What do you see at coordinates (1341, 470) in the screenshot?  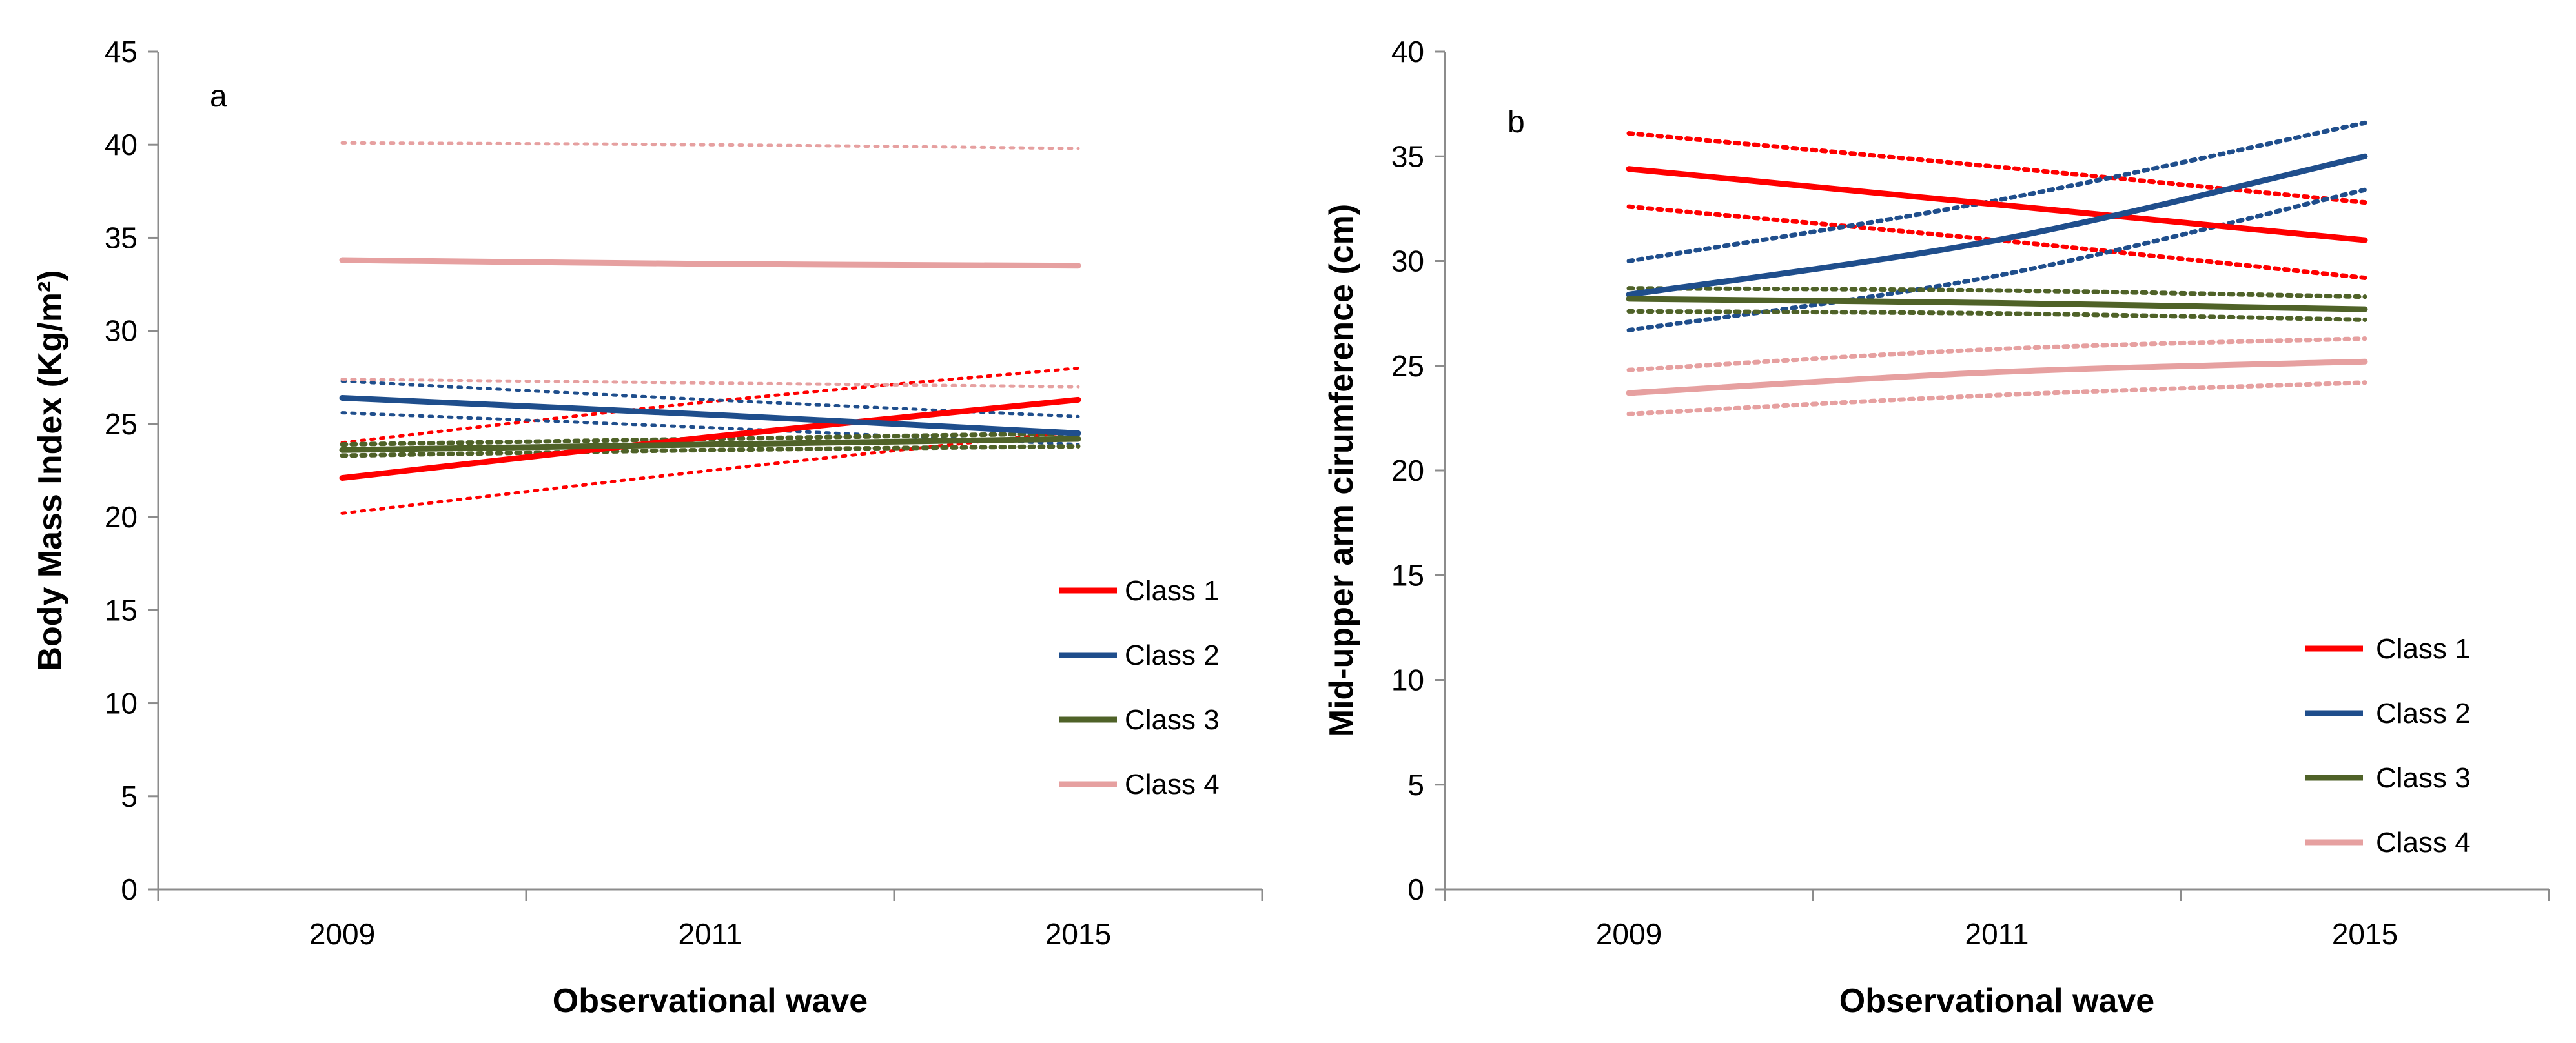 I see `y-axis-title: Mid-upper arm cirumference (cm)` at bounding box center [1341, 470].